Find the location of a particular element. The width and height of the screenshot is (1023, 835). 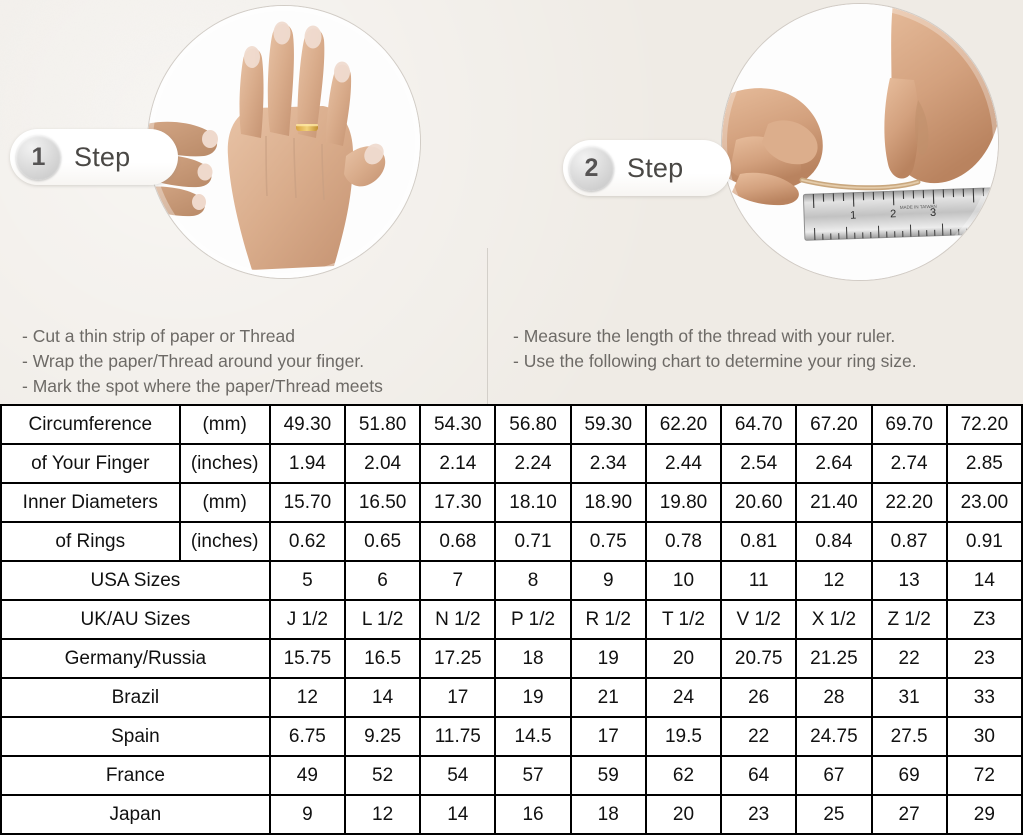

table-cell: 6.75 is located at coordinates (307, 736).